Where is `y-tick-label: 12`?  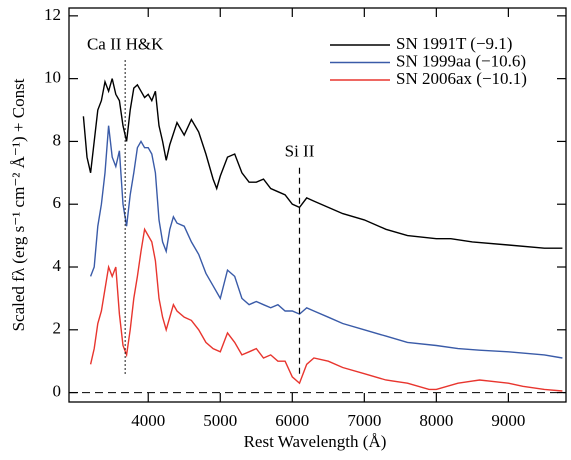
y-tick-label: 12 is located at coordinates (52, 14).